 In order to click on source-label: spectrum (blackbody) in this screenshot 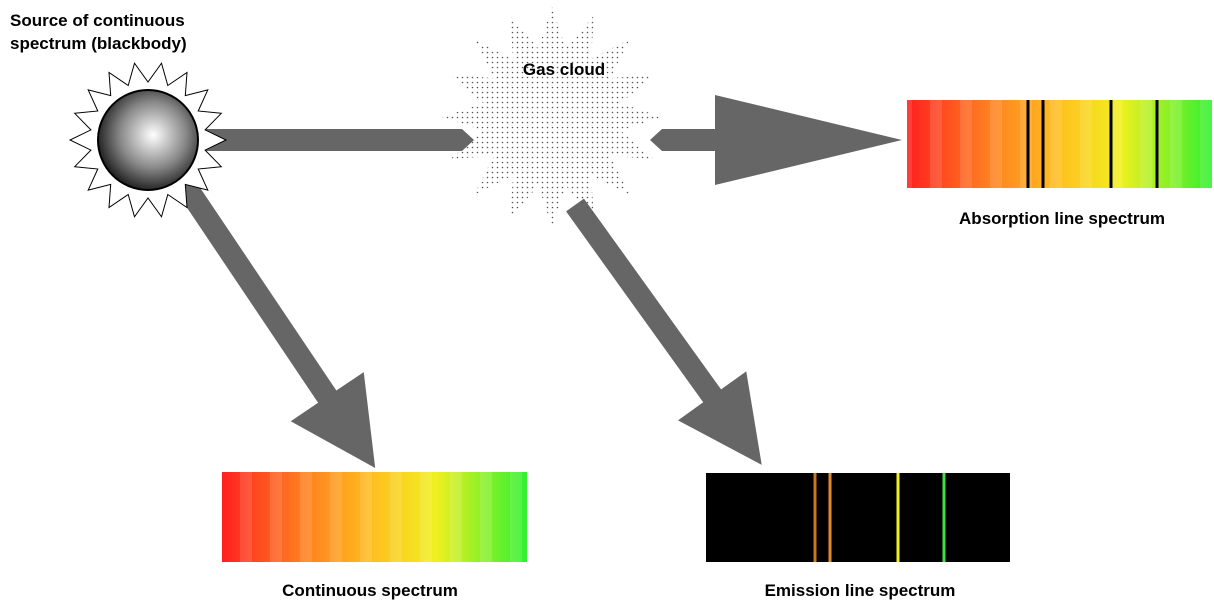, I will do `click(98, 43)`.